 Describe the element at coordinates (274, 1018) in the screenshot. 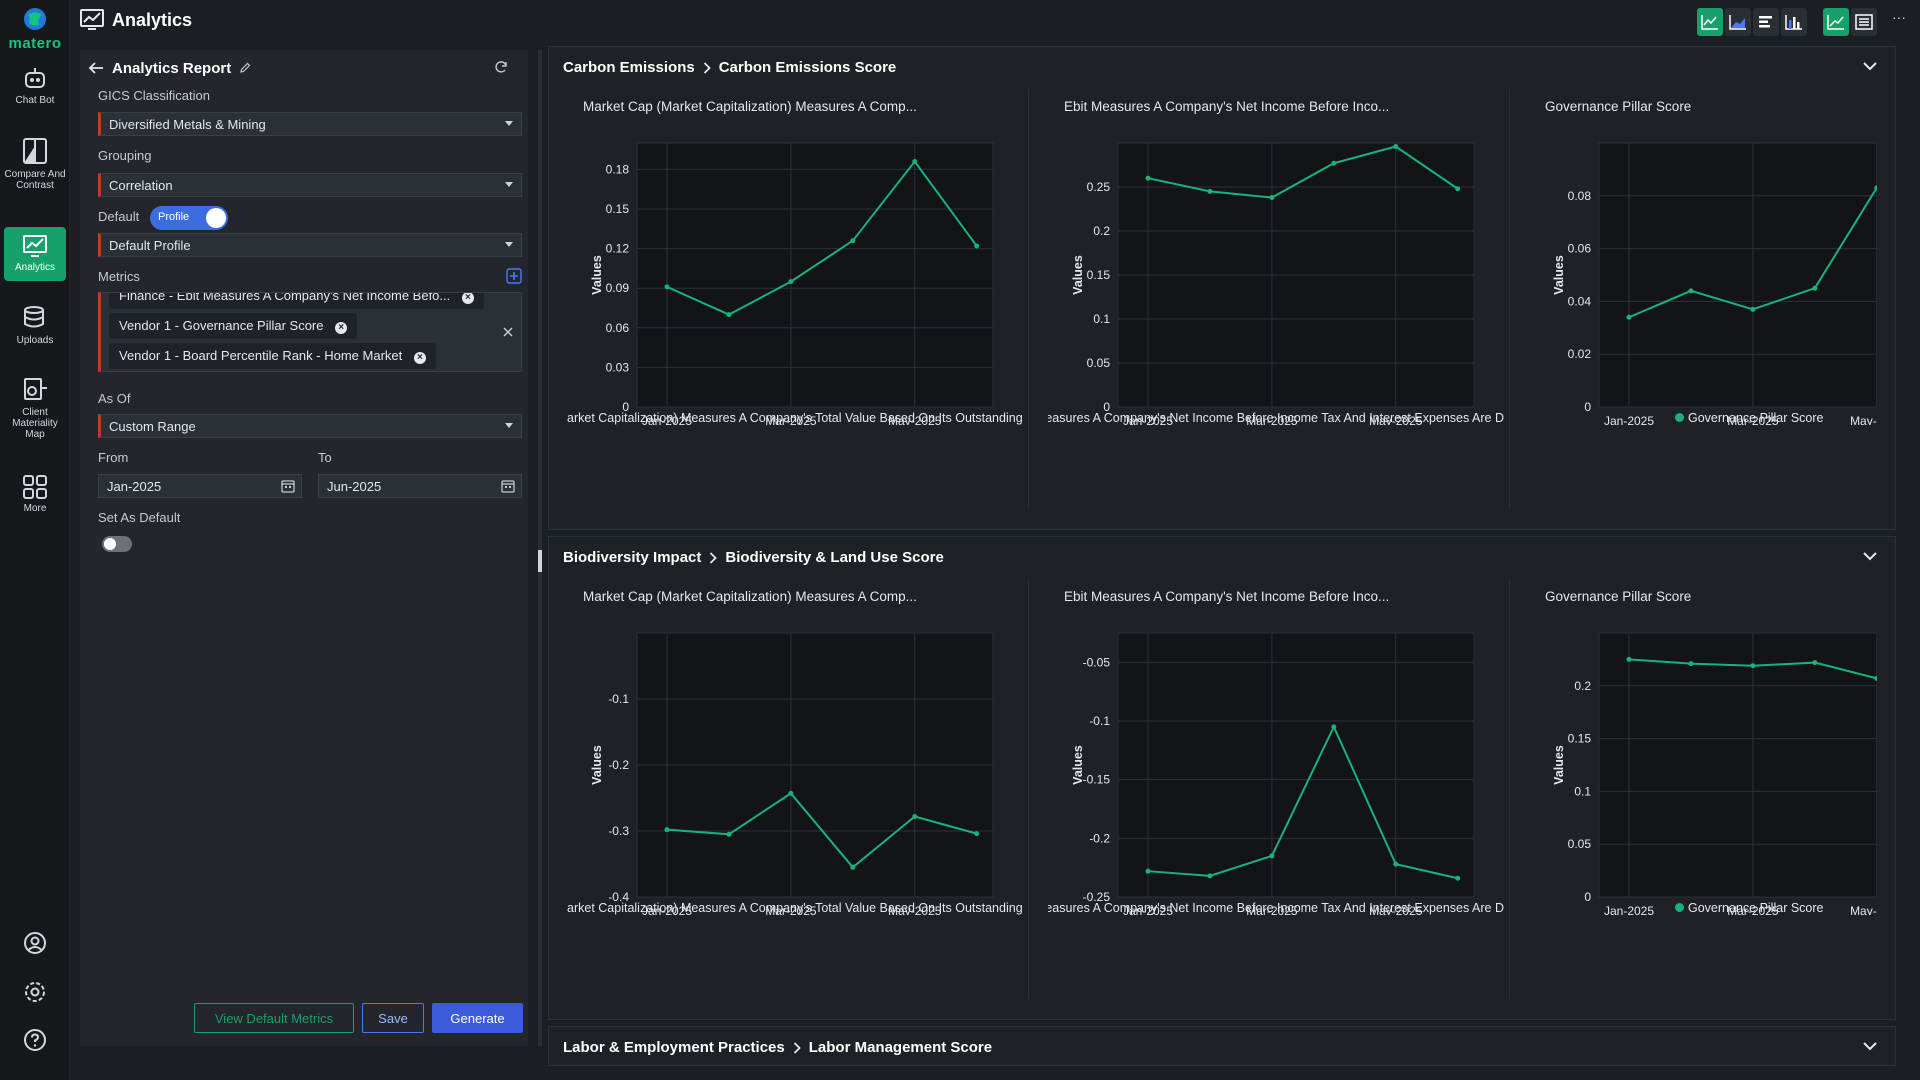

I see `view-default-metrics-button: View Default Metrics` at that location.